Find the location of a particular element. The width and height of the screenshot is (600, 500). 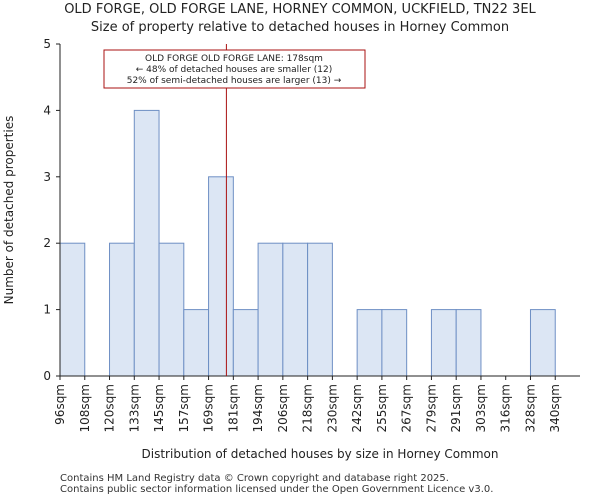

bar-255sqm is located at coordinates (394, 343).